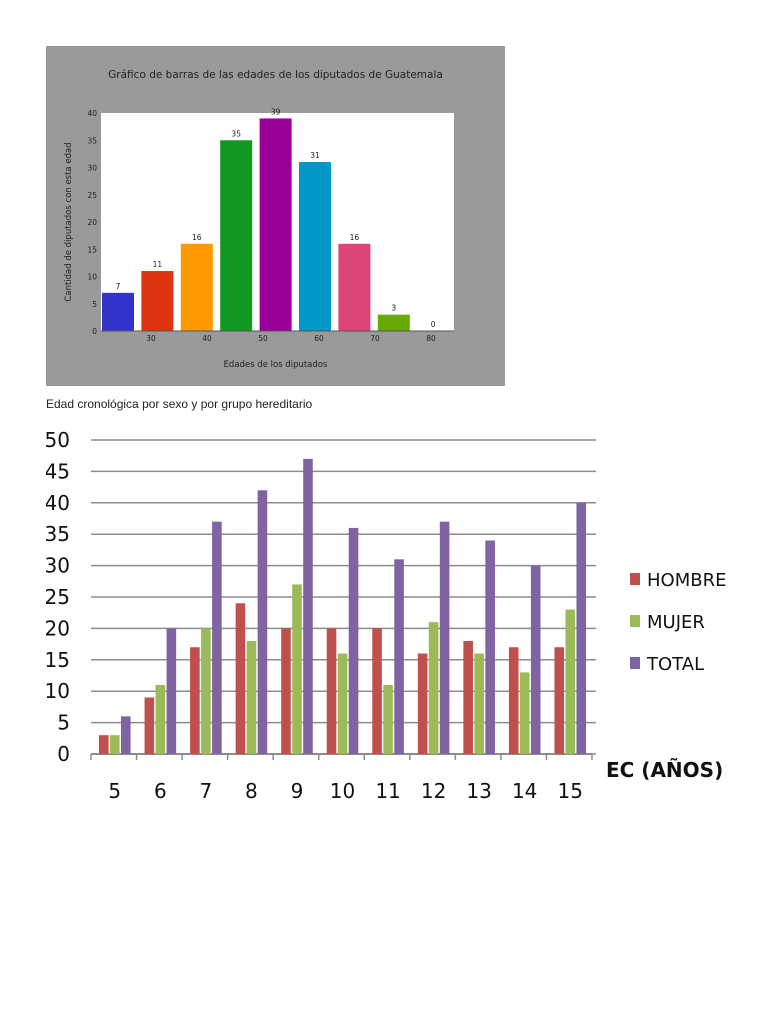 The height and width of the screenshot is (1024, 768). Describe the element at coordinates (433, 324) in the screenshot. I see `data-label: 0` at that location.